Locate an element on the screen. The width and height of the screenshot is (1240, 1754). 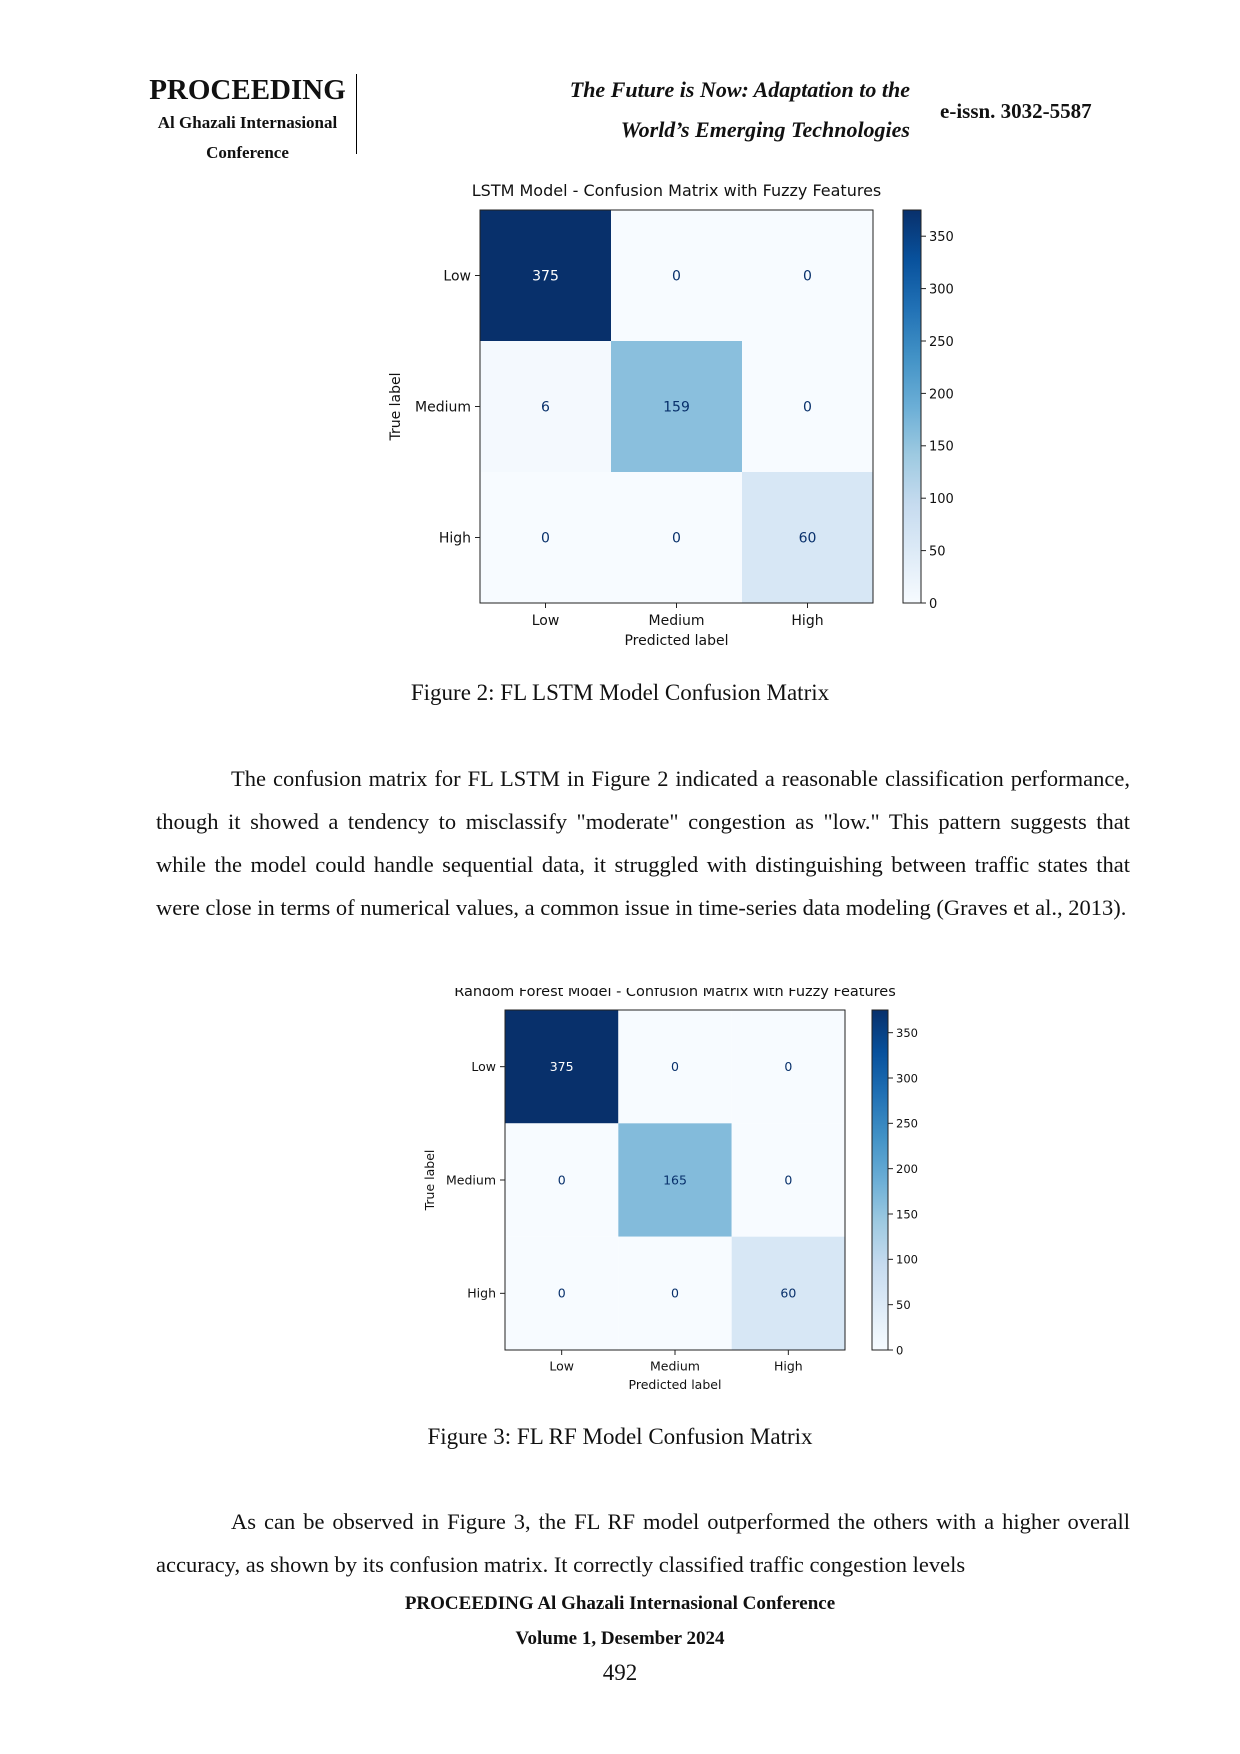
cell-value-label: 165 is located at coordinates (675, 1179).